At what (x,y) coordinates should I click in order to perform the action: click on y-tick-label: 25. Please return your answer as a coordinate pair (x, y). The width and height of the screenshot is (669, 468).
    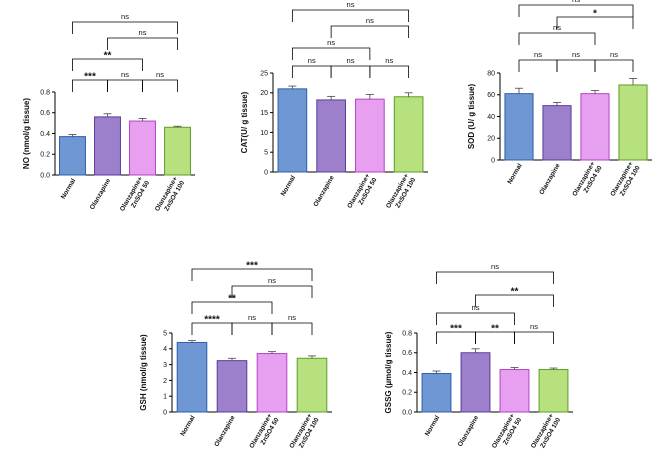
    Looking at the image, I should click on (264, 73).